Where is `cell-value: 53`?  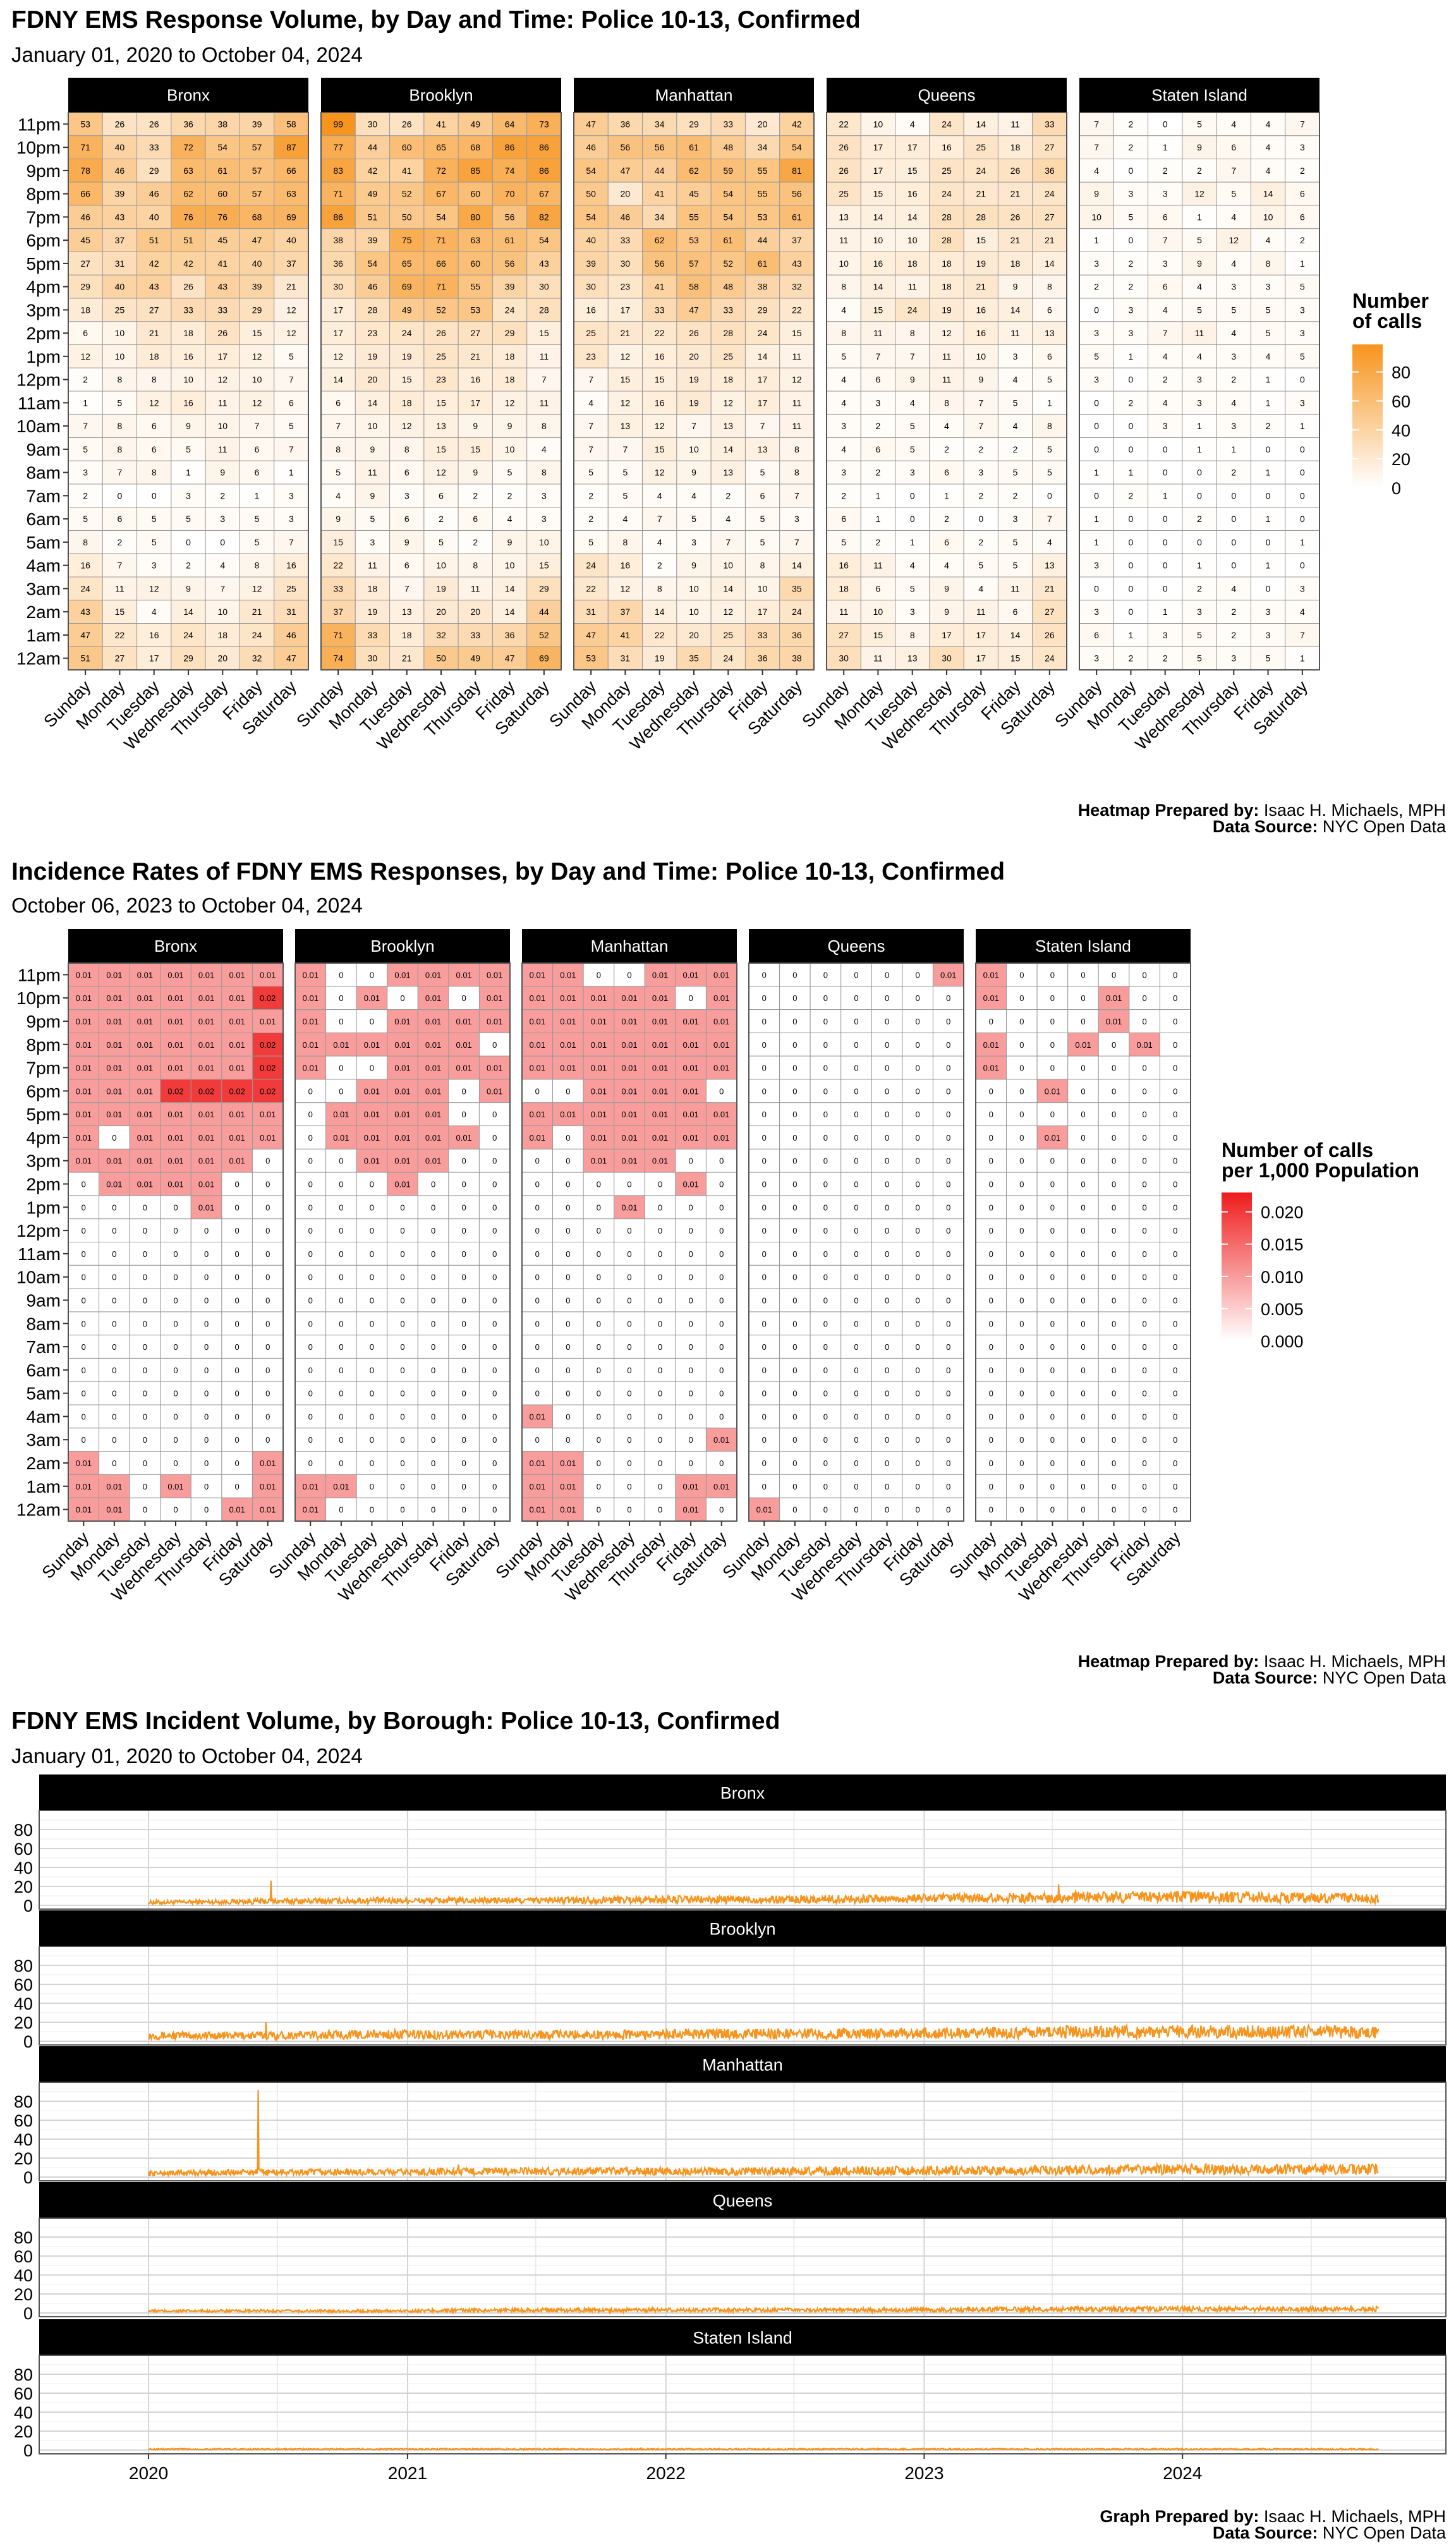
cell-value: 53 is located at coordinates (591, 658).